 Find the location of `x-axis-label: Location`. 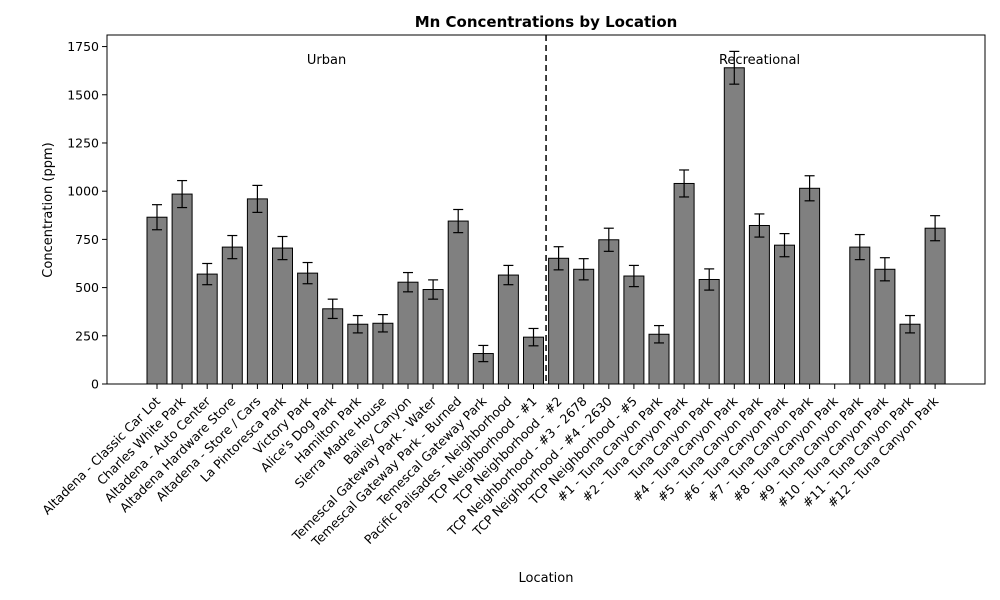

x-axis-label: Location is located at coordinates (546, 578).